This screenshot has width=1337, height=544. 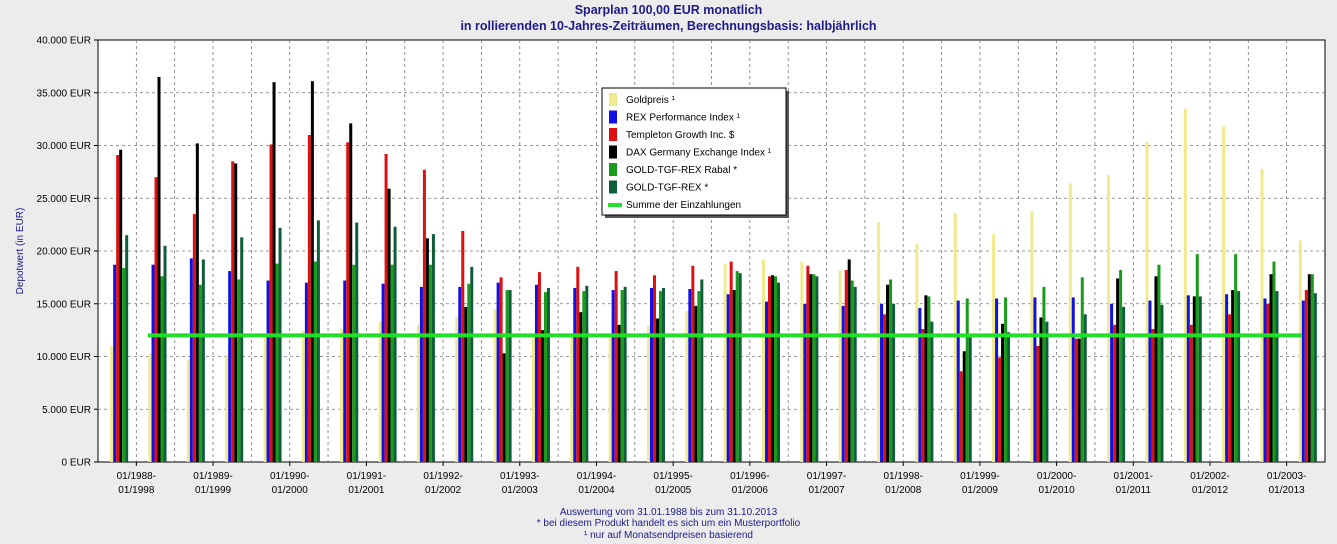 What do you see at coordinates (64, 146) in the screenshot?
I see `y-tick-label: 30.000 EUR` at bounding box center [64, 146].